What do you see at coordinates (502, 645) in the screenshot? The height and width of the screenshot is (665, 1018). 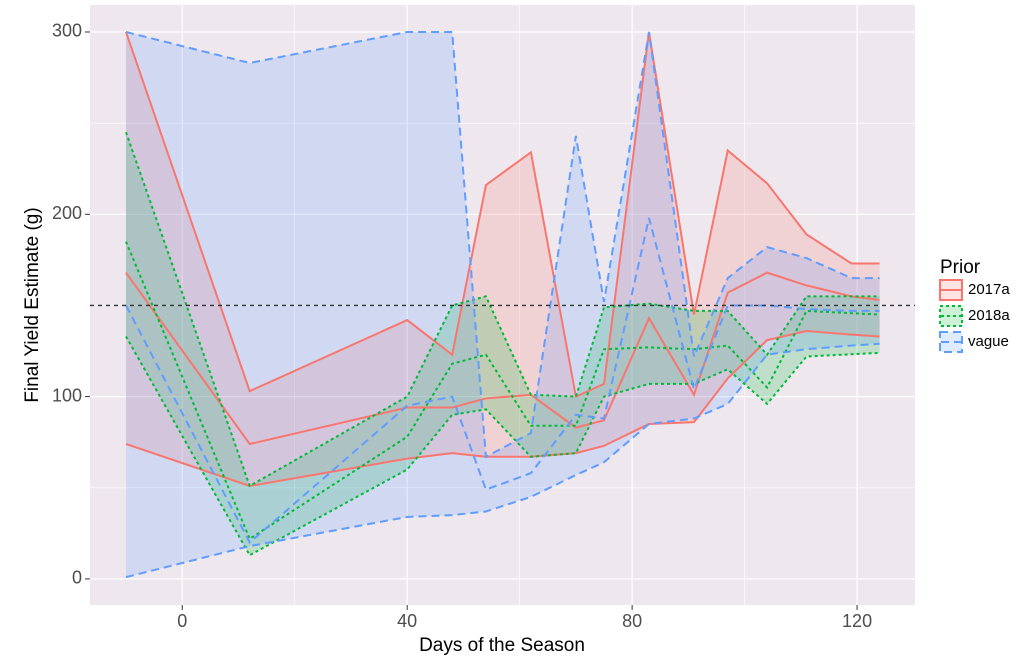 I see `x-axis-label: Days of the Season` at bounding box center [502, 645].